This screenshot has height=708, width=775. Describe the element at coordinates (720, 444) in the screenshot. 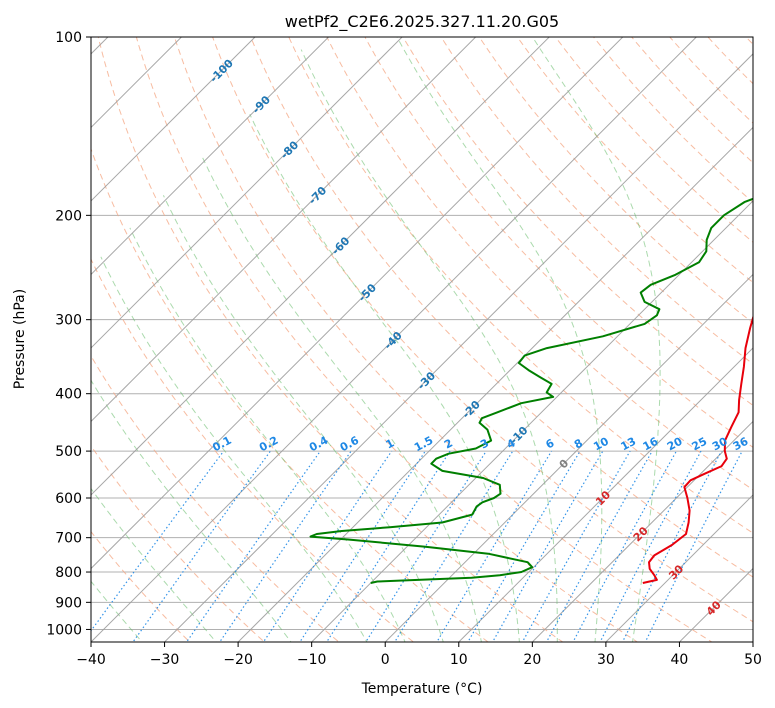

I see `mixing-ratio-label: 30` at that location.